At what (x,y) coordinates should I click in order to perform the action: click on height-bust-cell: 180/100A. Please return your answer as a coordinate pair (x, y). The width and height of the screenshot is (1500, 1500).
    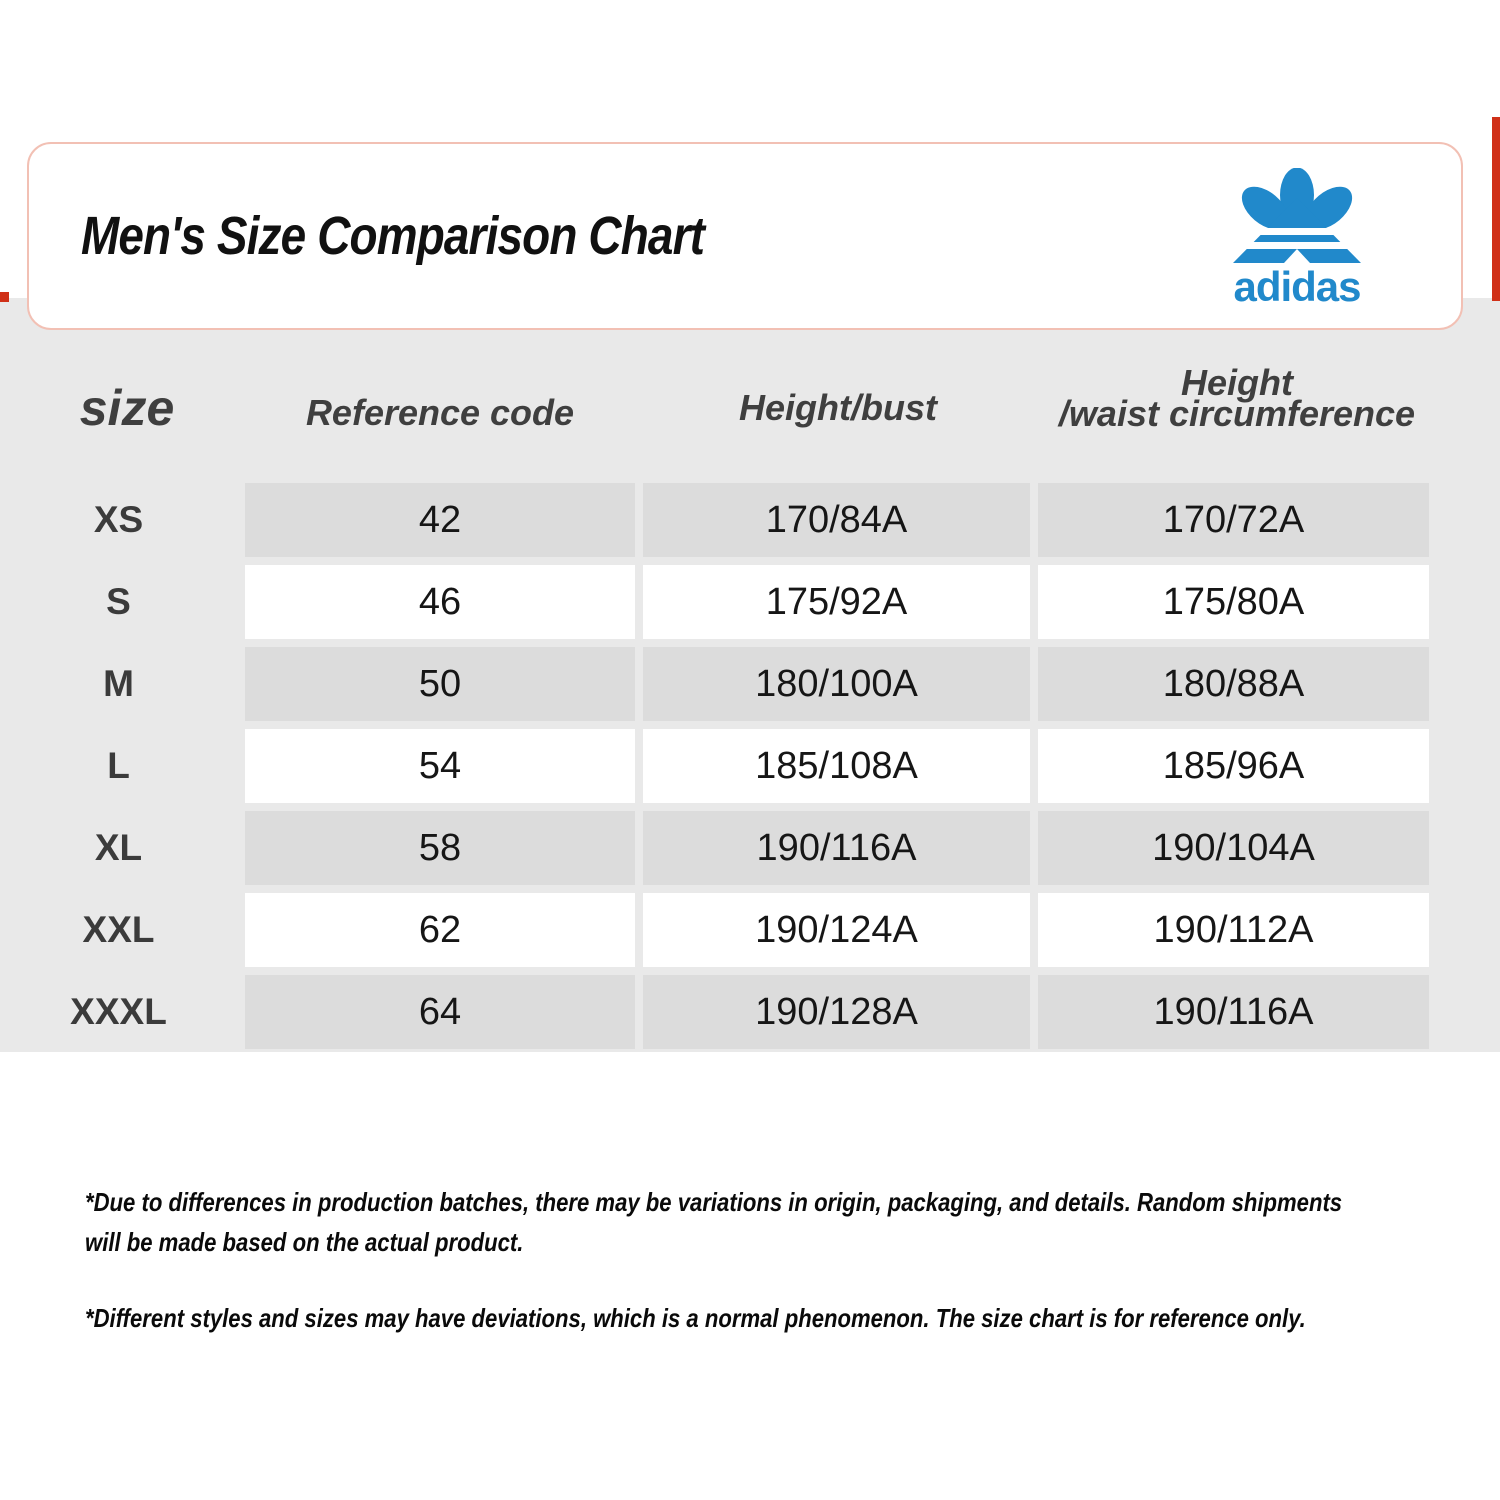
    Looking at the image, I should click on (836, 684).